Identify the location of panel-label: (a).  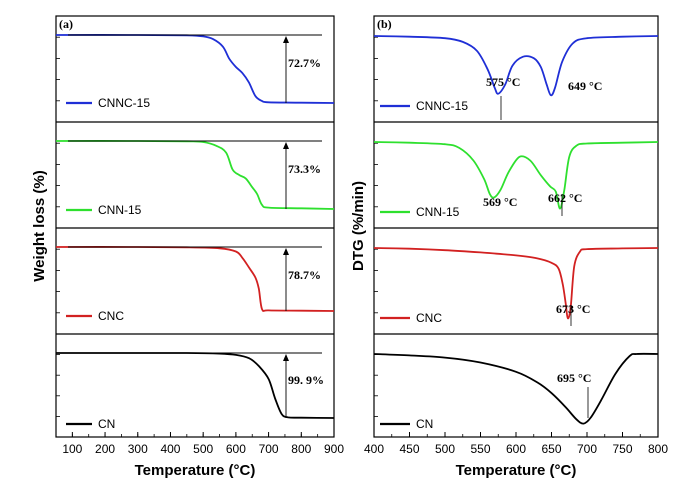
(66, 24).